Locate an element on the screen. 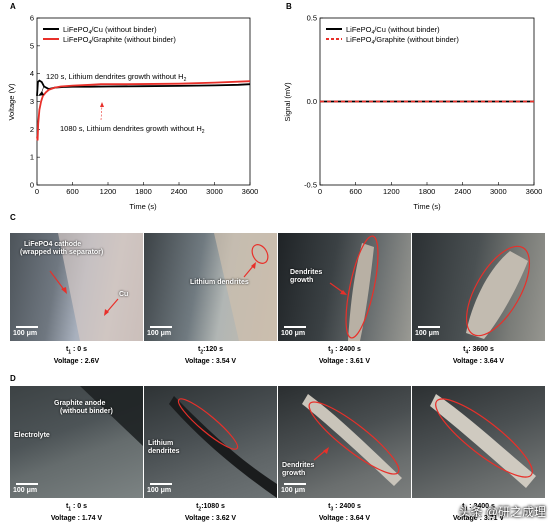 The height and width of the screenshot is (524, 554). photo-c-4: 100 μm is located at coordinates (478, 287).